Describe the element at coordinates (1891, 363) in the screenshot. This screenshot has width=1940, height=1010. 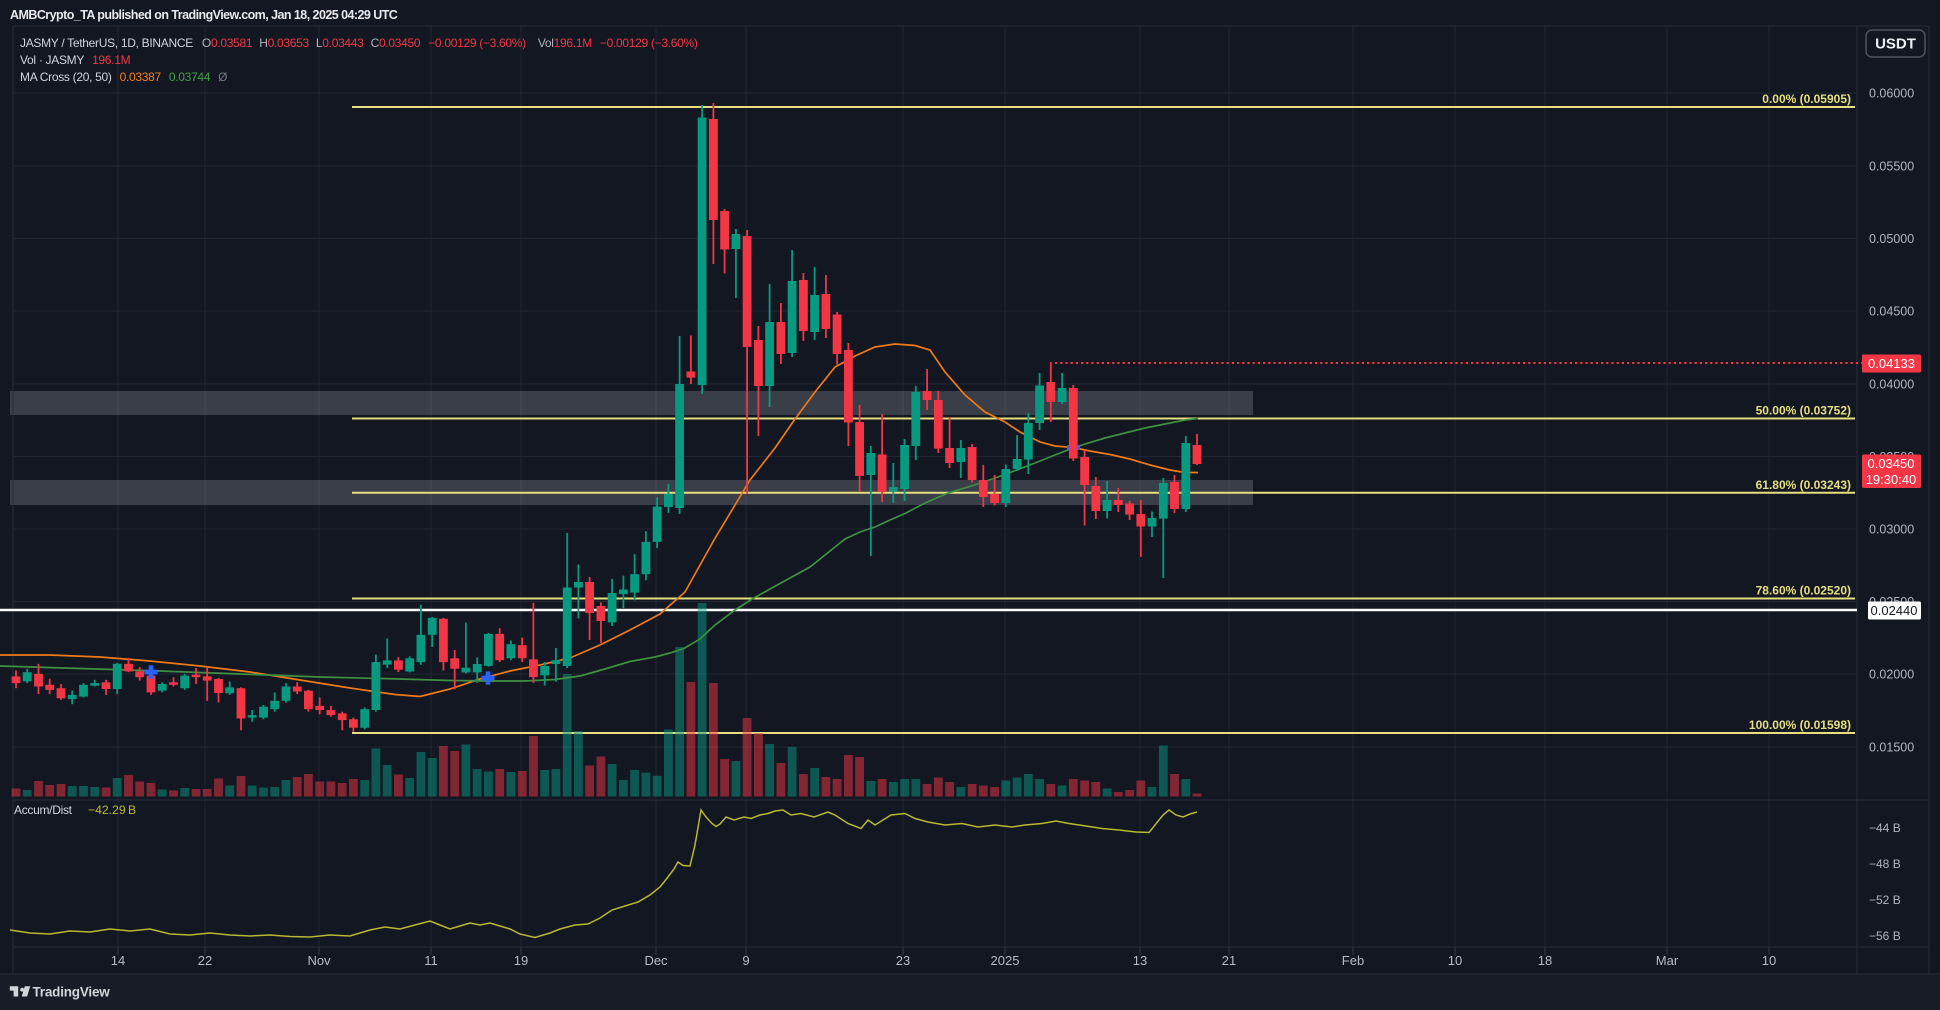
I see `svg-text: 0.04133` at that location.